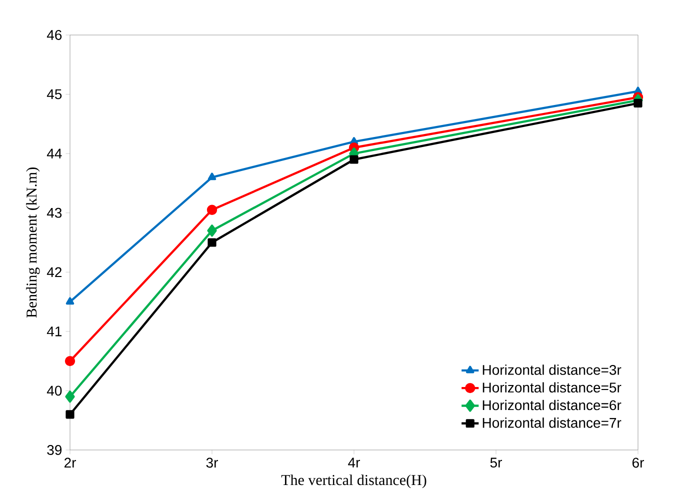  I want to click on y-tick-label: 46, so click(54, 35).